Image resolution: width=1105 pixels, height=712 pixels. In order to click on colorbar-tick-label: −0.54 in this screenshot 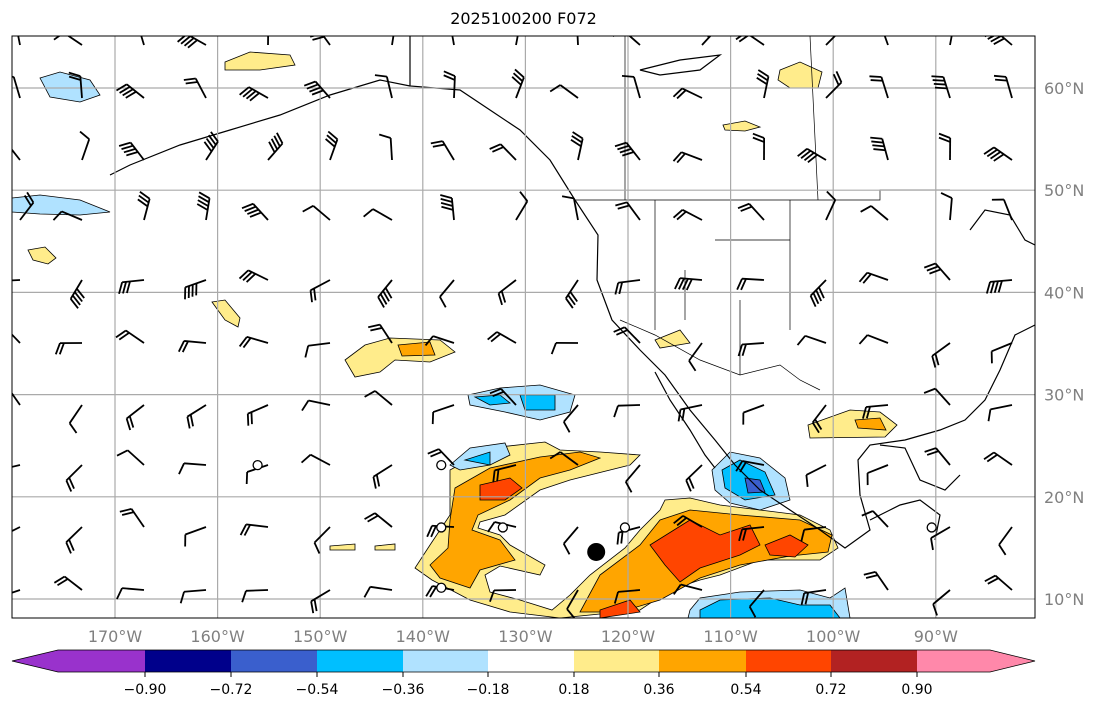, I will do `click(317, 690)`.